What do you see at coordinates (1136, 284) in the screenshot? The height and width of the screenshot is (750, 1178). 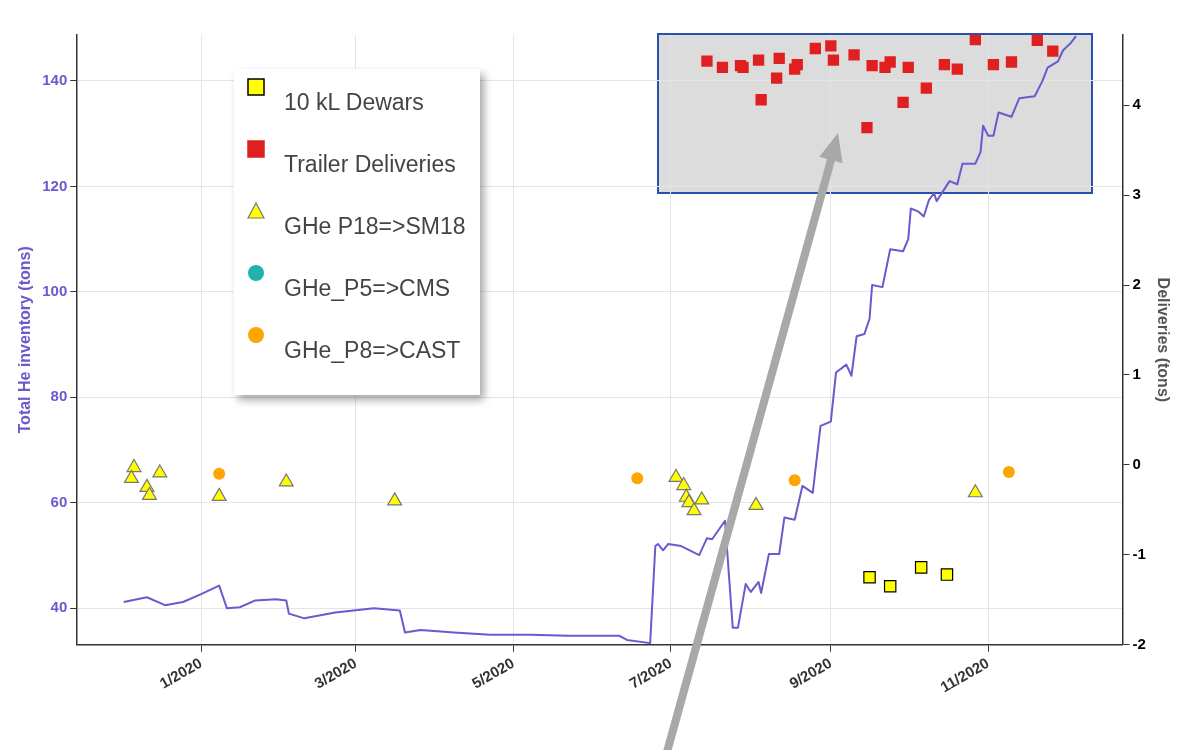 I see `y2-tick-label: 2` at bounding box center [1136, 284].